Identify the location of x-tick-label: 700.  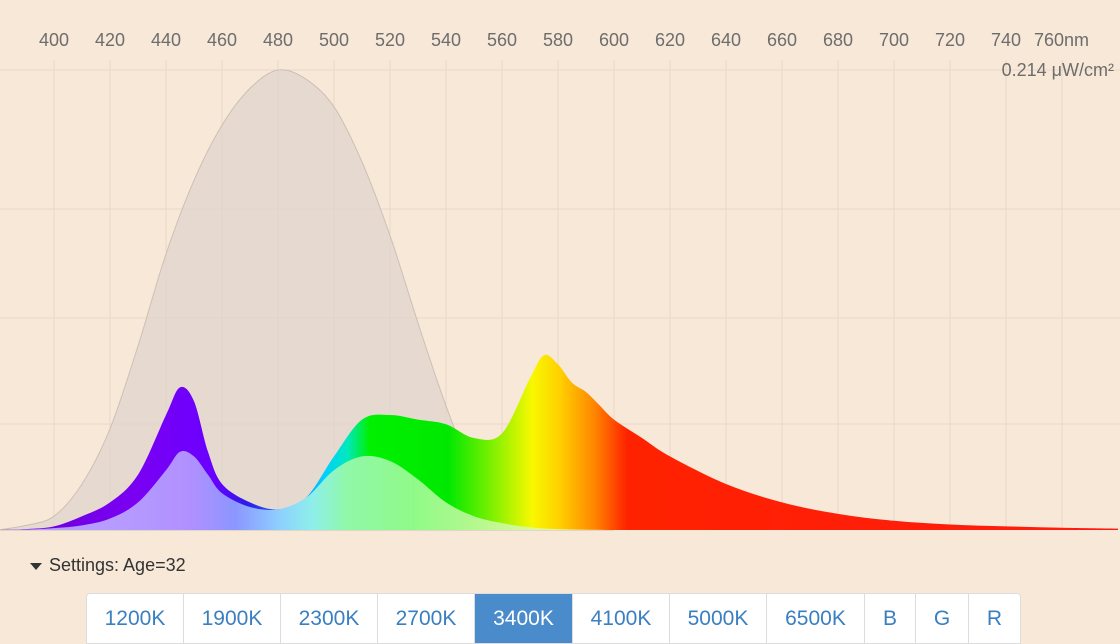
(894, 40).